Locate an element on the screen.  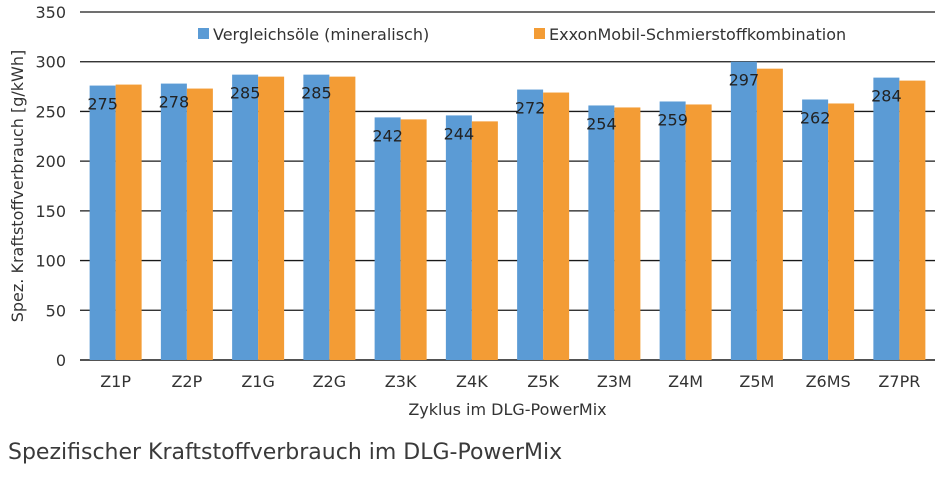
x-tick-label: Z5K is located at coordinates (543, 381).